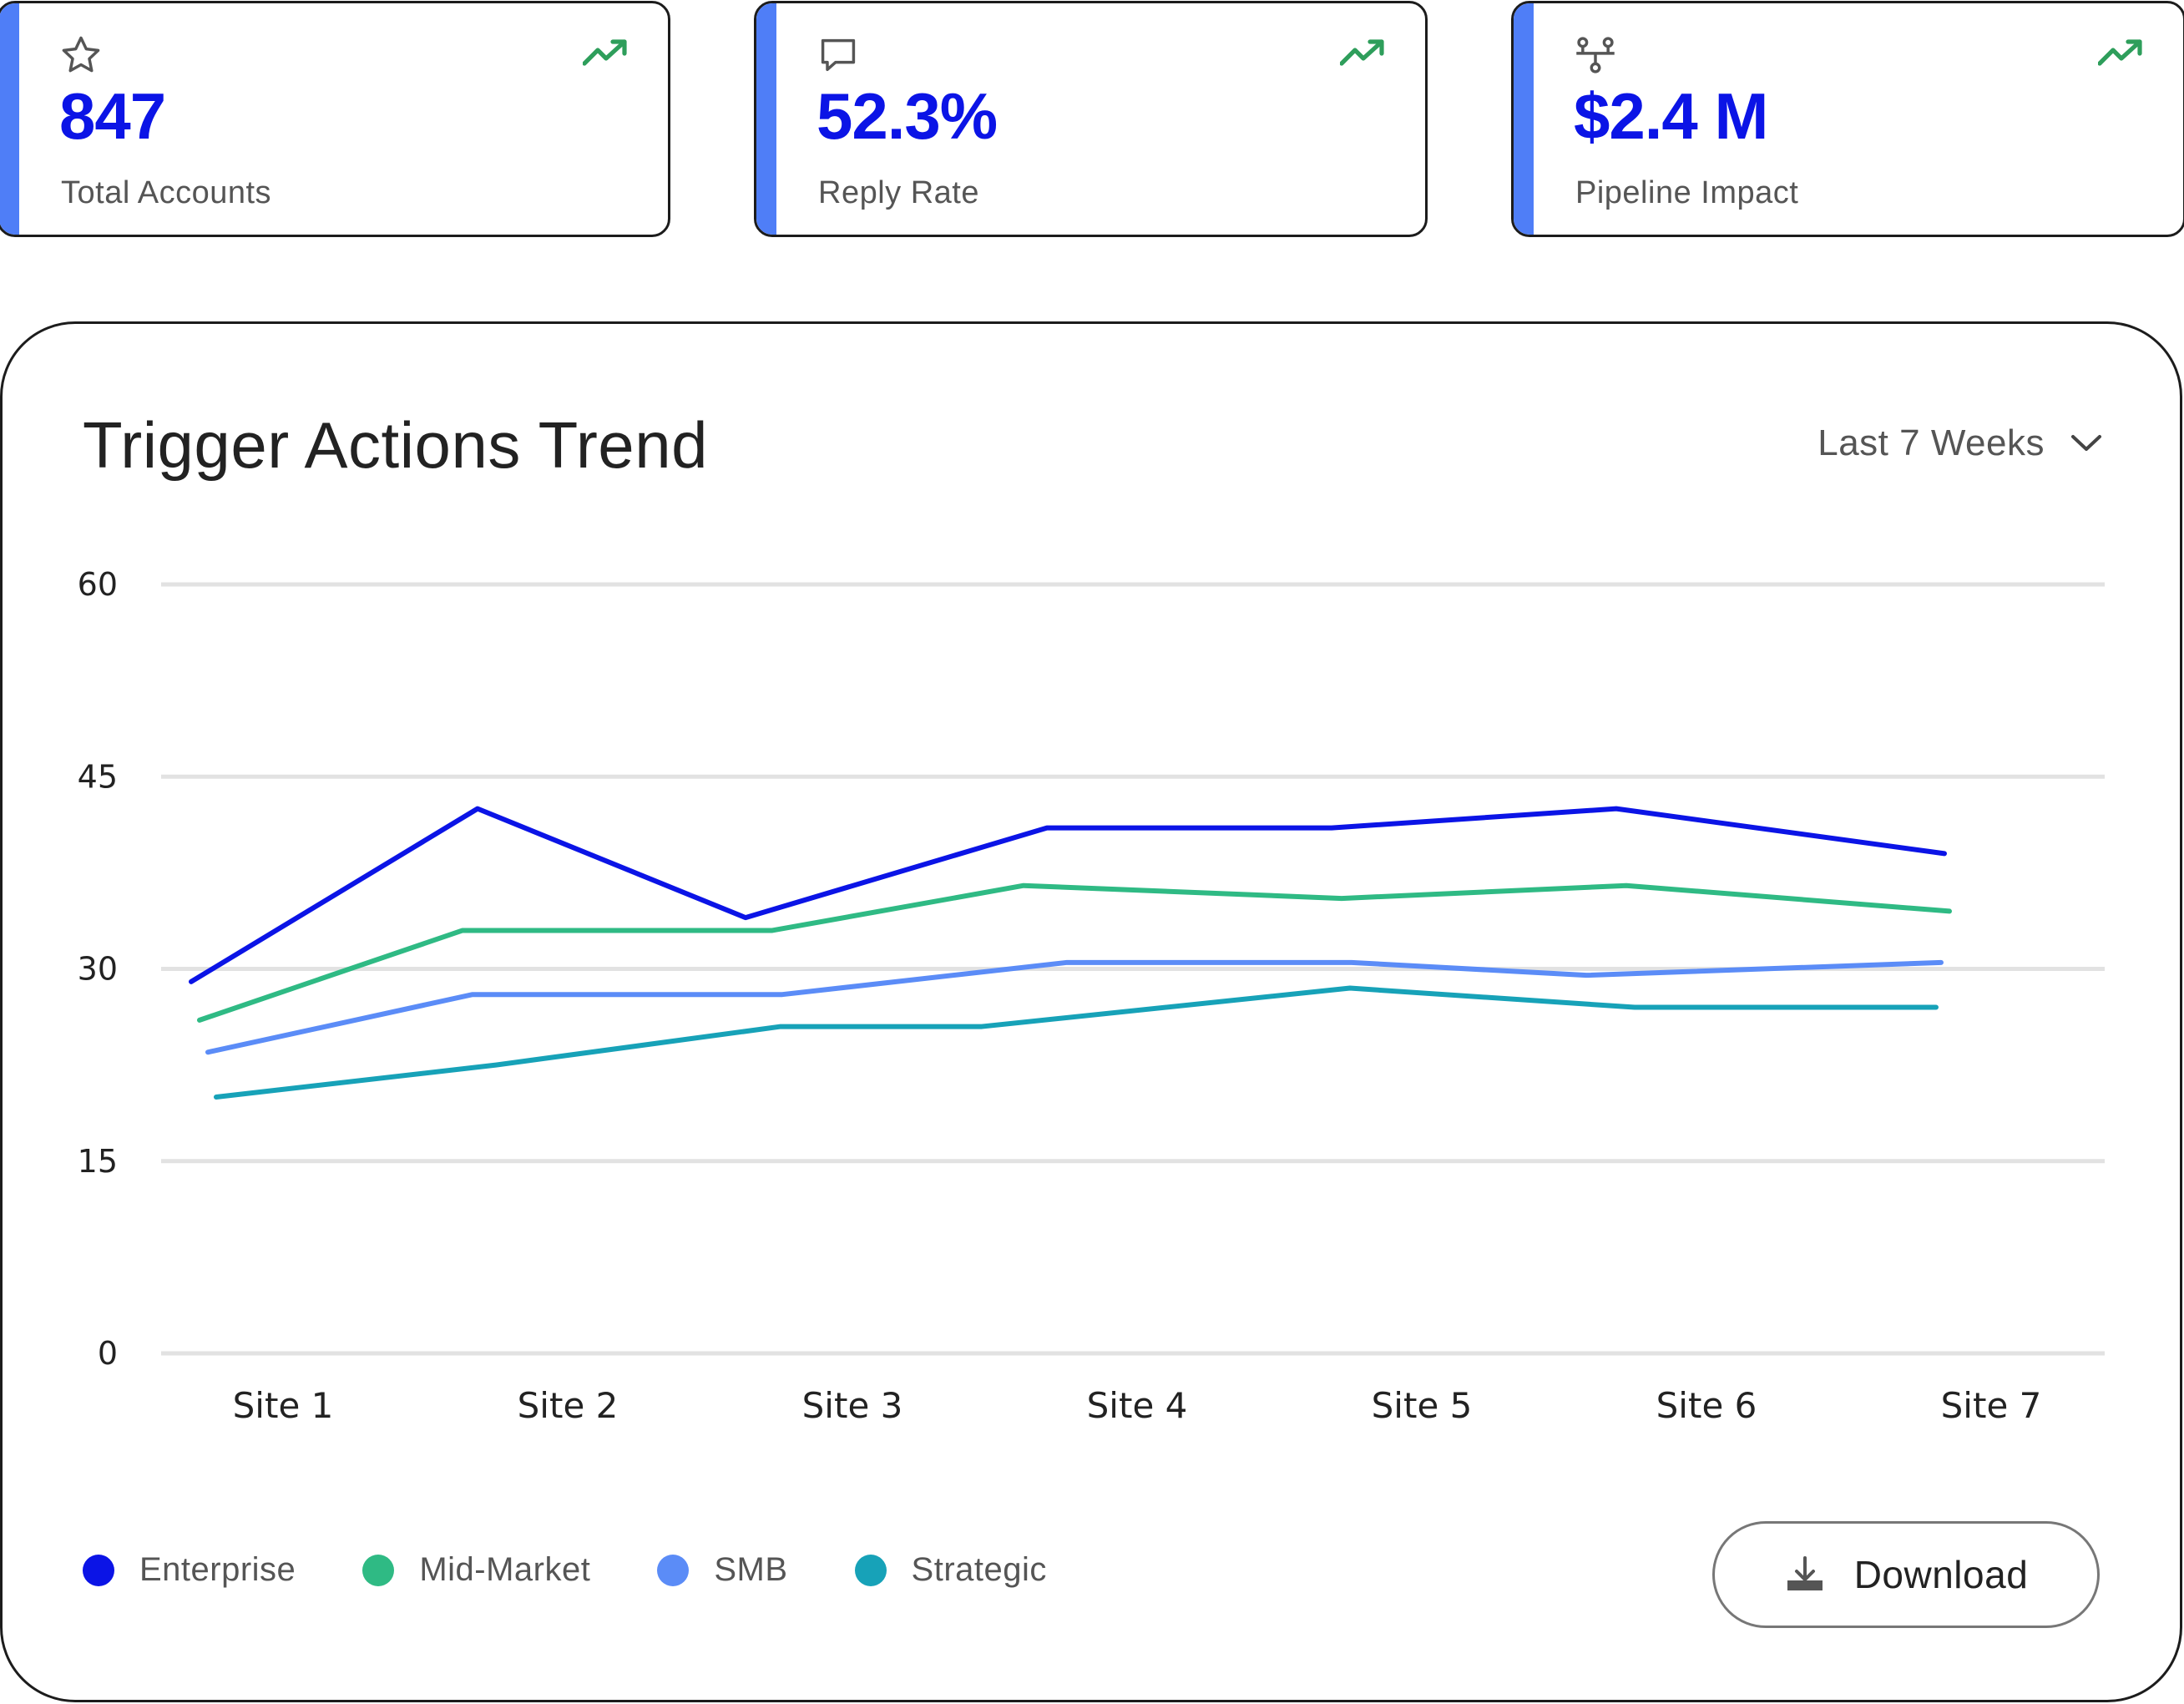 Image resolution: width=2184 pixels, height=1704 pixels. What do you see at coordinates (1671, 116) in the screenshot?
I see `stat-value: $2.4 M` at bounding box center [1671, 116].